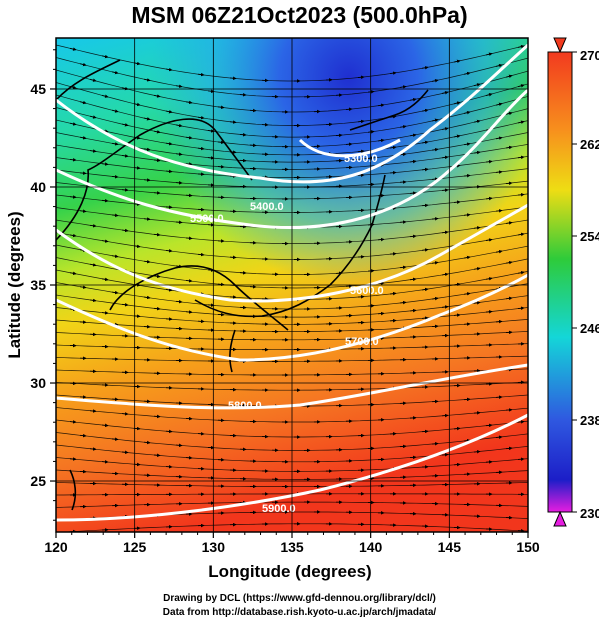 Image resolution: width=599 pixels, height=625 pixels. Describe the element at coordinates (573, 282) in the screenshot. I see `colorbar: 270 262 254 246 238 230` at that location.